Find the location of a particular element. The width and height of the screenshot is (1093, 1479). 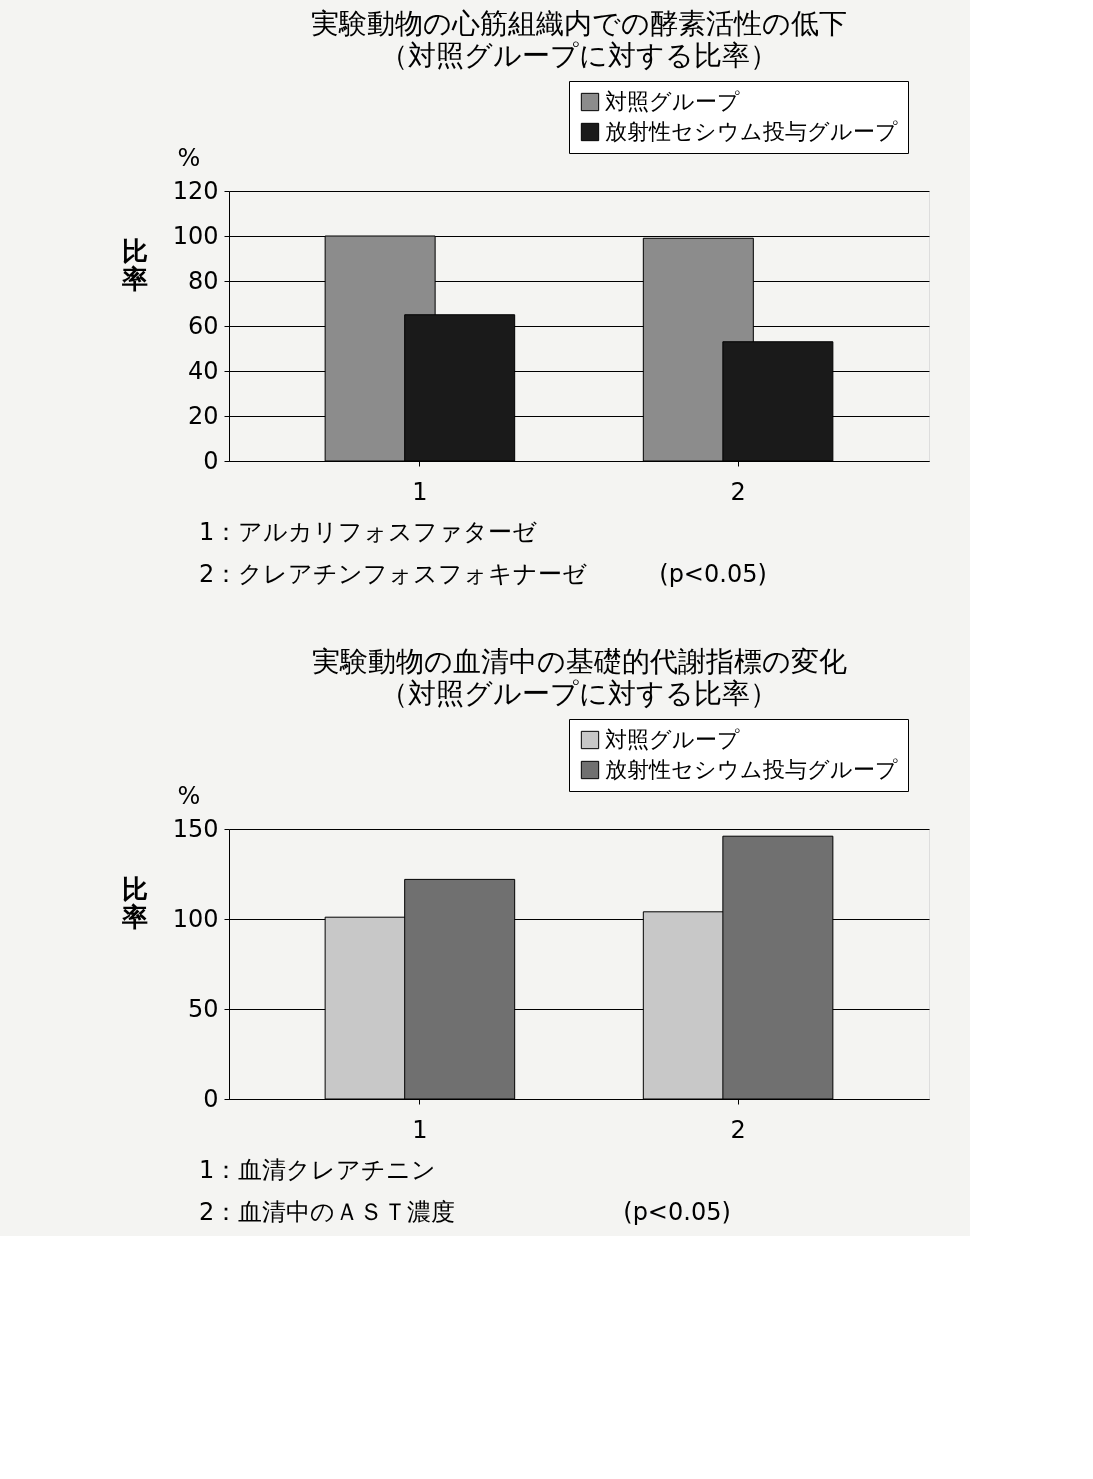

y-tick-label: 150 is located at coordinates (195, 828).